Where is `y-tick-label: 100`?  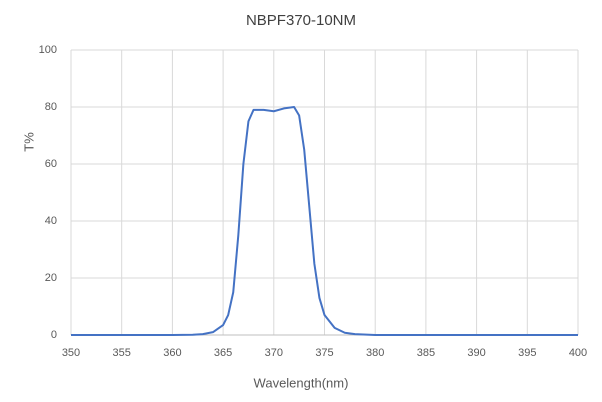 y-tick-label: 100 is located at coordinates (48, 50).